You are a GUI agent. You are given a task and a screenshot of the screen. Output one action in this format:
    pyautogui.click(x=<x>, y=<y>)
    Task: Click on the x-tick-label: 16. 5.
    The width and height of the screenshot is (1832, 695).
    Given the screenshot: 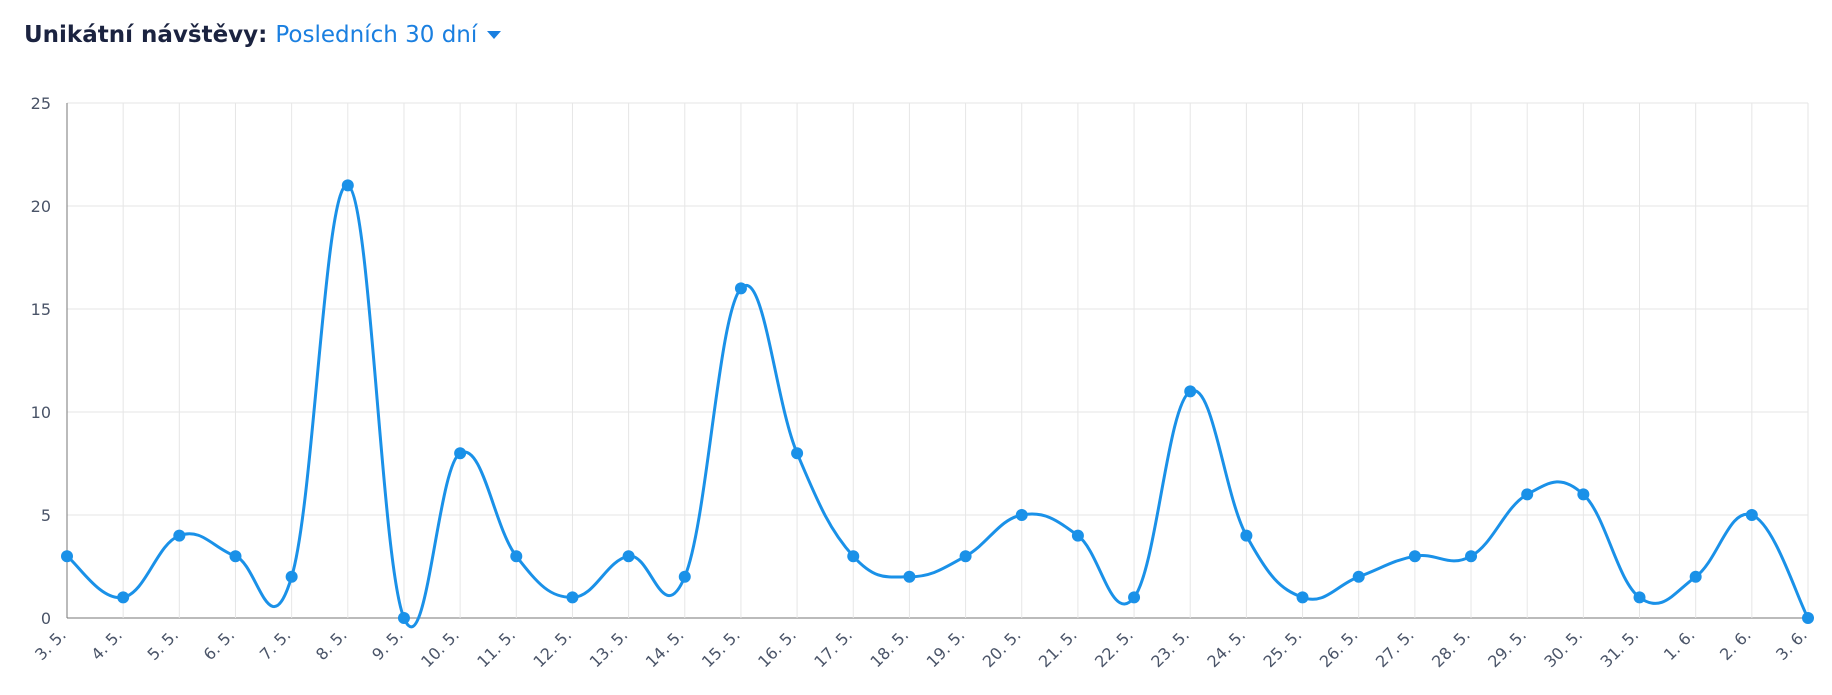 What is the action you would take?
    pyautogui.click(x=777, y=648)
    